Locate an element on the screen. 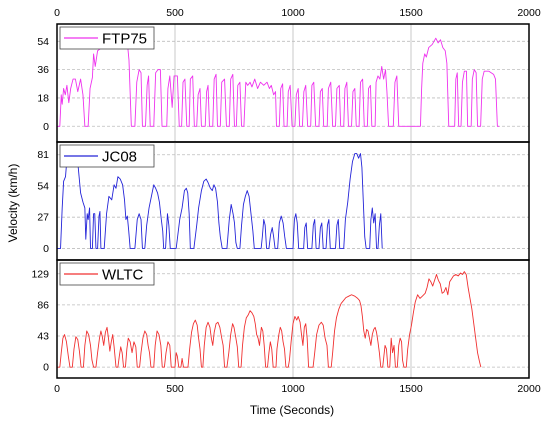 The image size is (550, 421). y-axis-title: Velocity (km/h) is located at coordinates (13, 203).